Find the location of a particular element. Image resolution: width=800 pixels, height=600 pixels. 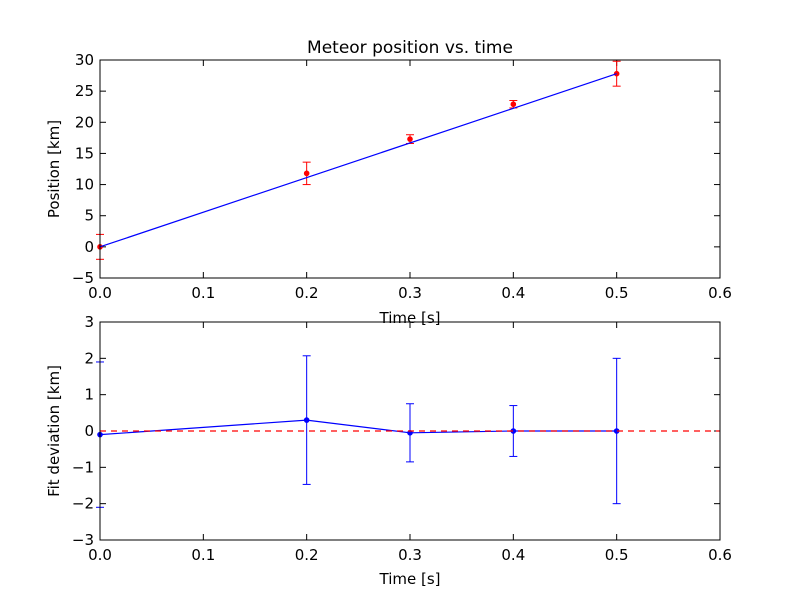

position-y-tick-label: 20 is located at coordinates (84, 122).